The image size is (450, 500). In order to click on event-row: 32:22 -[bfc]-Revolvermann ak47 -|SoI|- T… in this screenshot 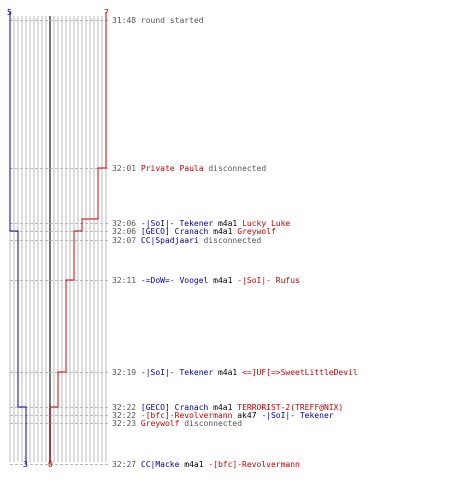, I will do `click(223, 415)`.